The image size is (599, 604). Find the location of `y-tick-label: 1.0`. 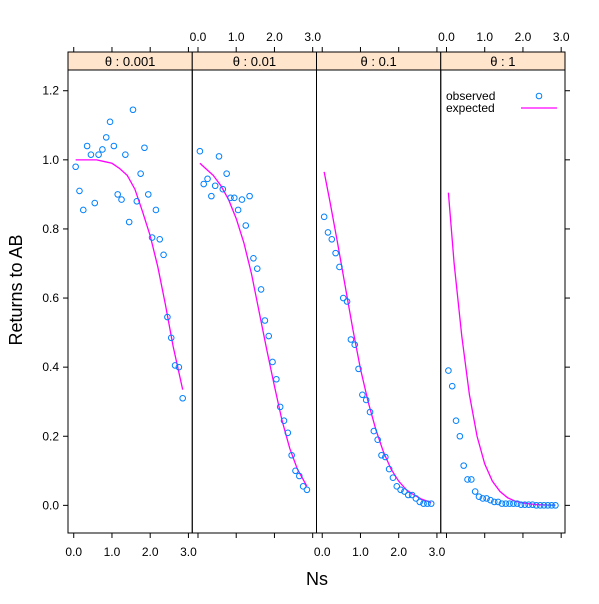

y-tick-label: 1.0 is located at coordinates (50, 160).